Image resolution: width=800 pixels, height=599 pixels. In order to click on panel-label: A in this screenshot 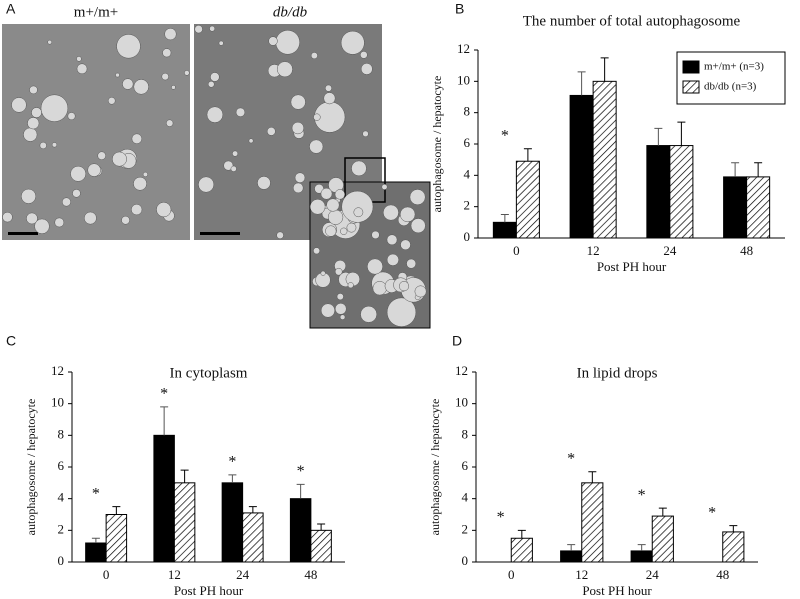, I will do `click(11, 9)`.